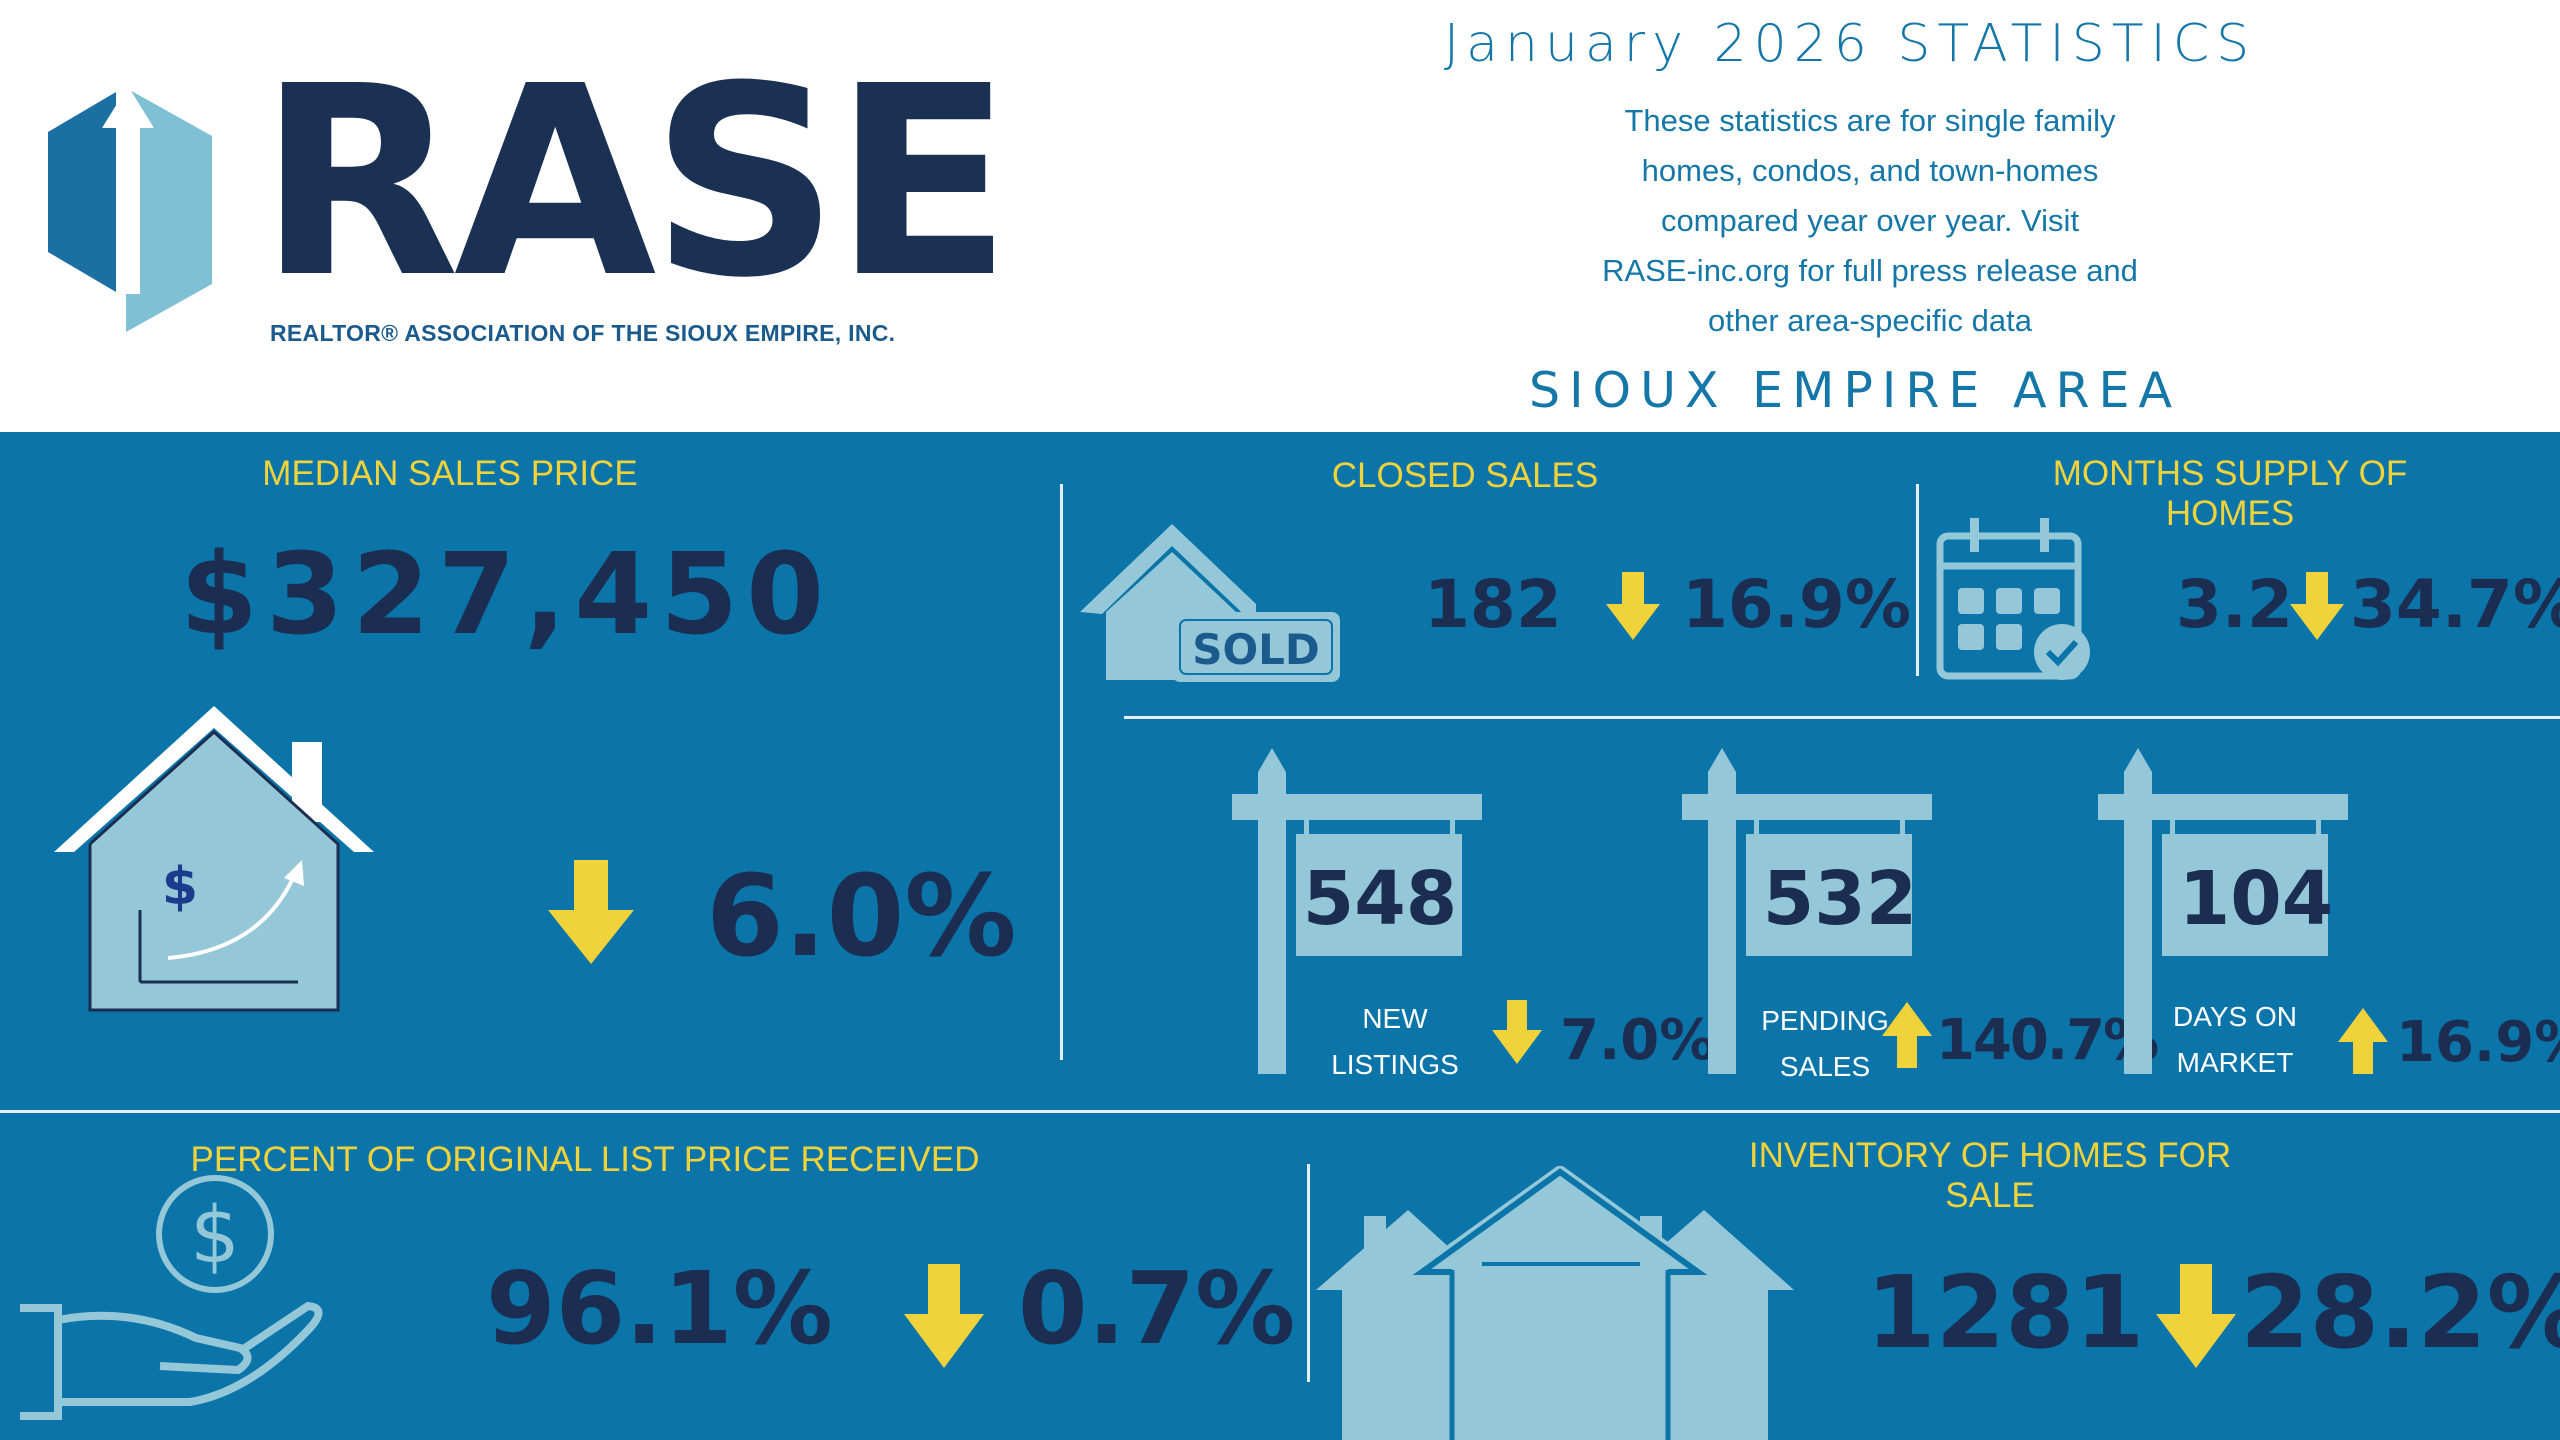  Describe the element at coordinates (215, 1236) in the screenshot. I see `coin-dollar-sign: $` at that location.